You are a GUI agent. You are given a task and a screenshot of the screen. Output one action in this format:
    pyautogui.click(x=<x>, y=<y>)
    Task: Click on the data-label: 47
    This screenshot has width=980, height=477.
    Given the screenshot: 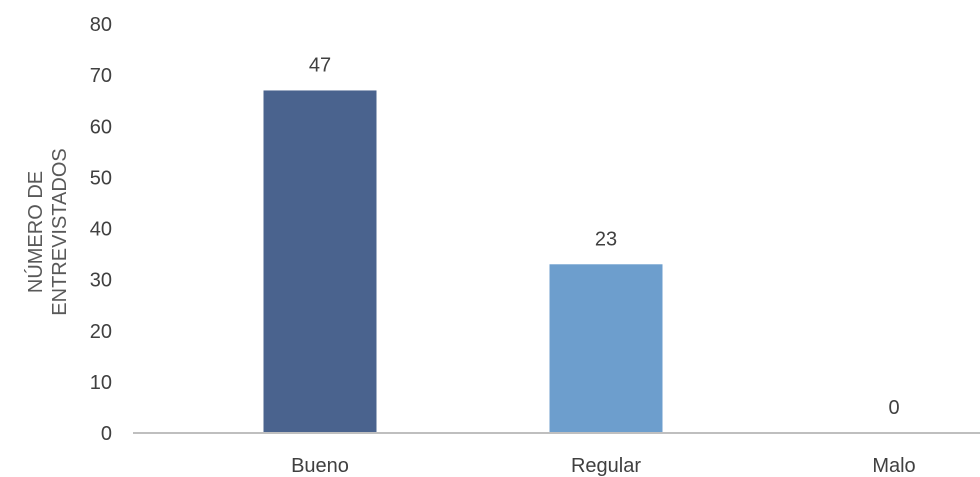 What is the action you would take?
    pyautogui.click(x=320, y=65)
    